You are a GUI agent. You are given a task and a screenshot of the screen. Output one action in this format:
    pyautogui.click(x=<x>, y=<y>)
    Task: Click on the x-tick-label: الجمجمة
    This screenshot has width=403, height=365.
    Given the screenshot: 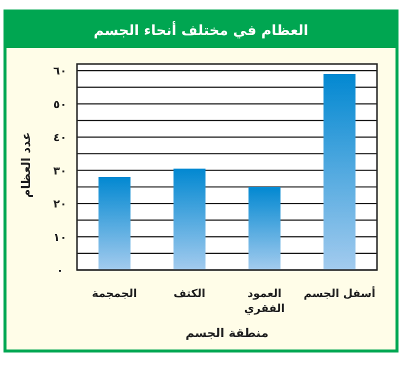 What is the action you would take?
    pyautogui.click(x=115, y=293)
    